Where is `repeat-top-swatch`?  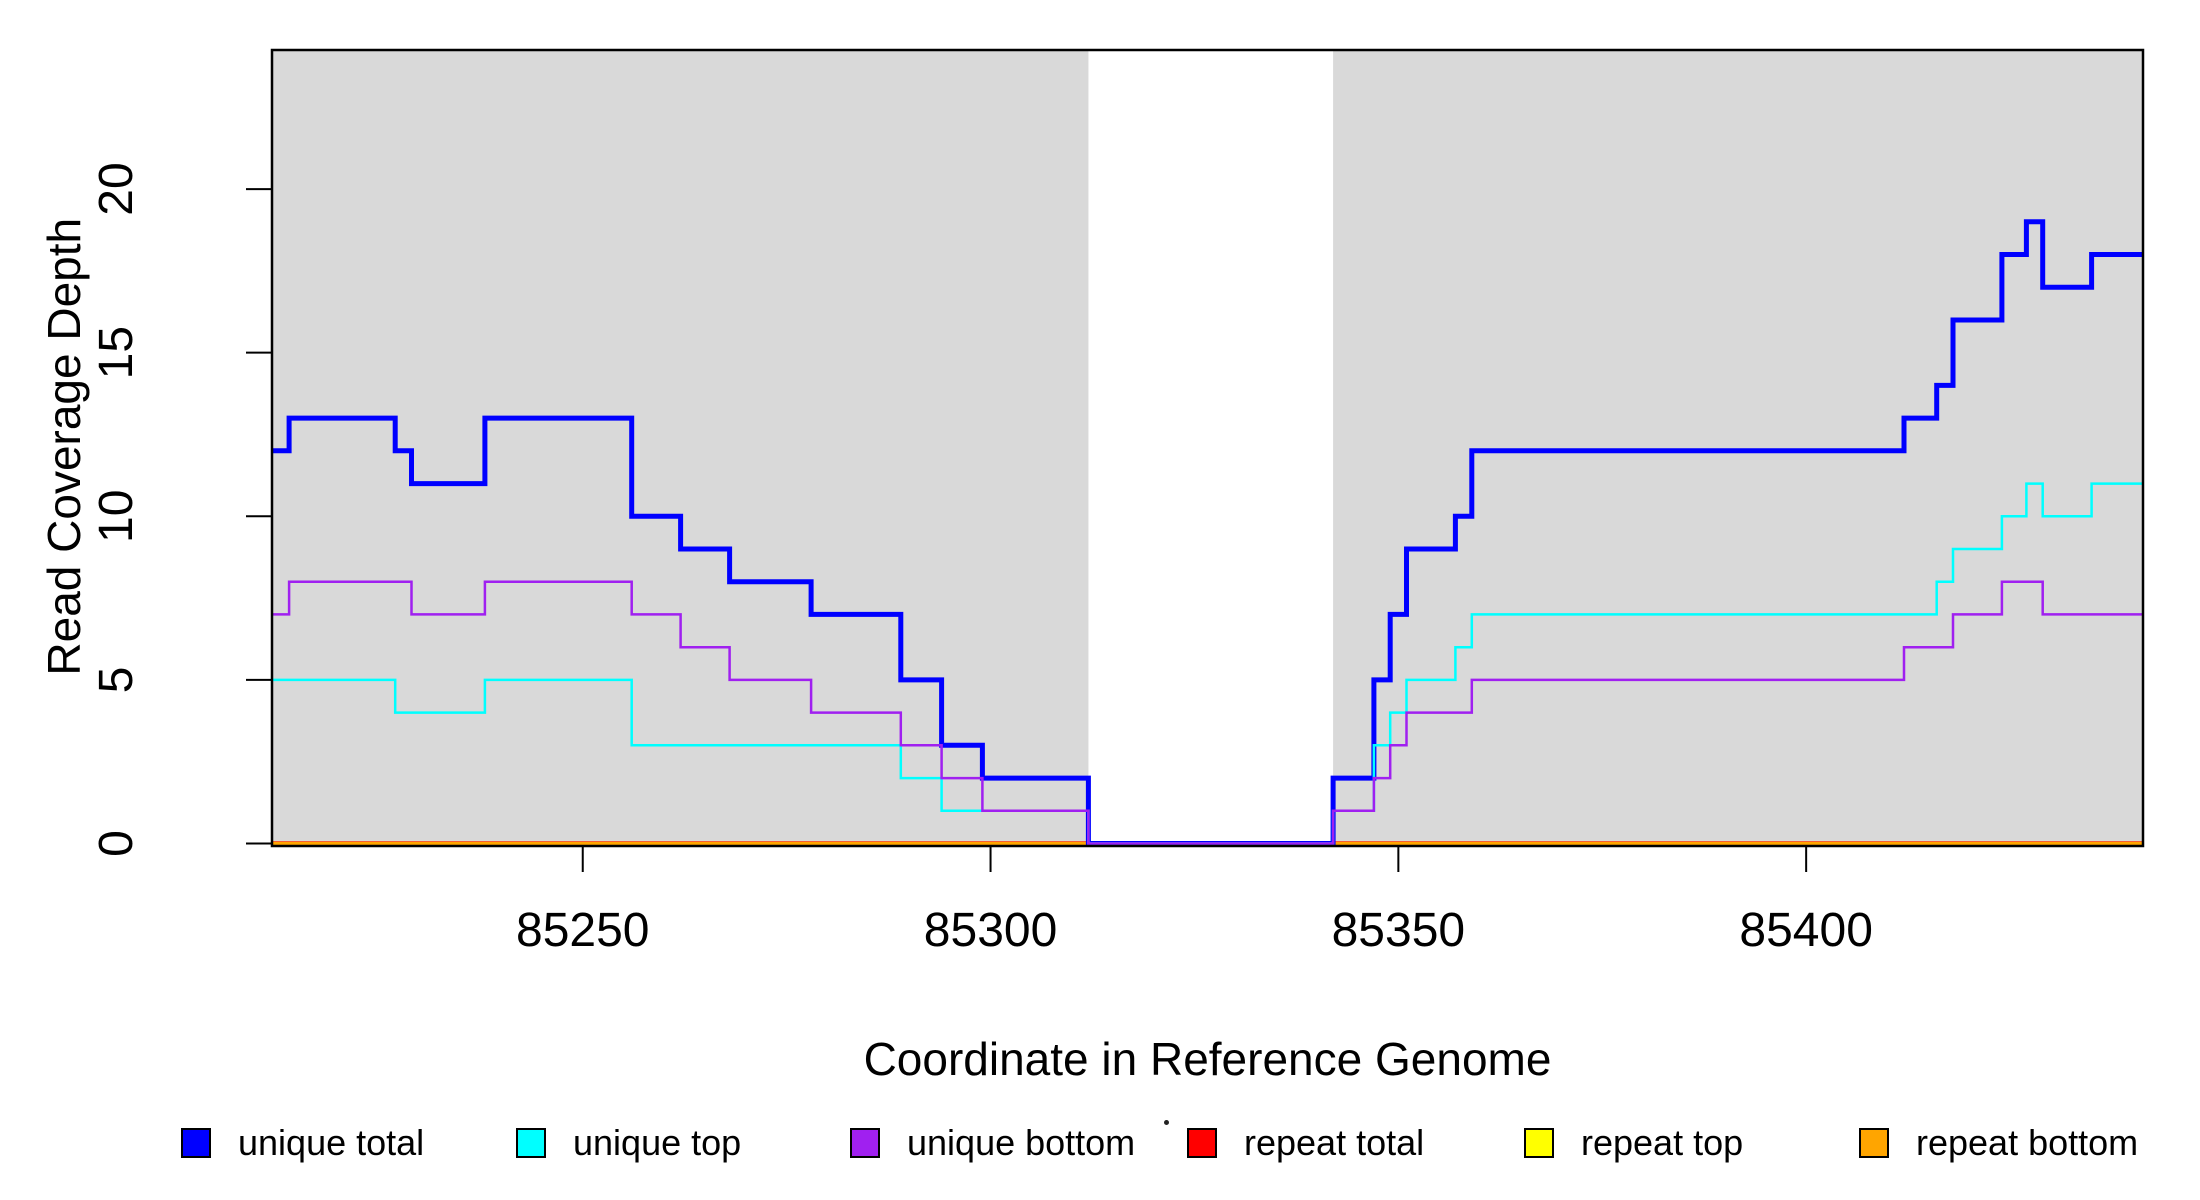
repeat-top-swatch is located at coordinates (1539, 1143).